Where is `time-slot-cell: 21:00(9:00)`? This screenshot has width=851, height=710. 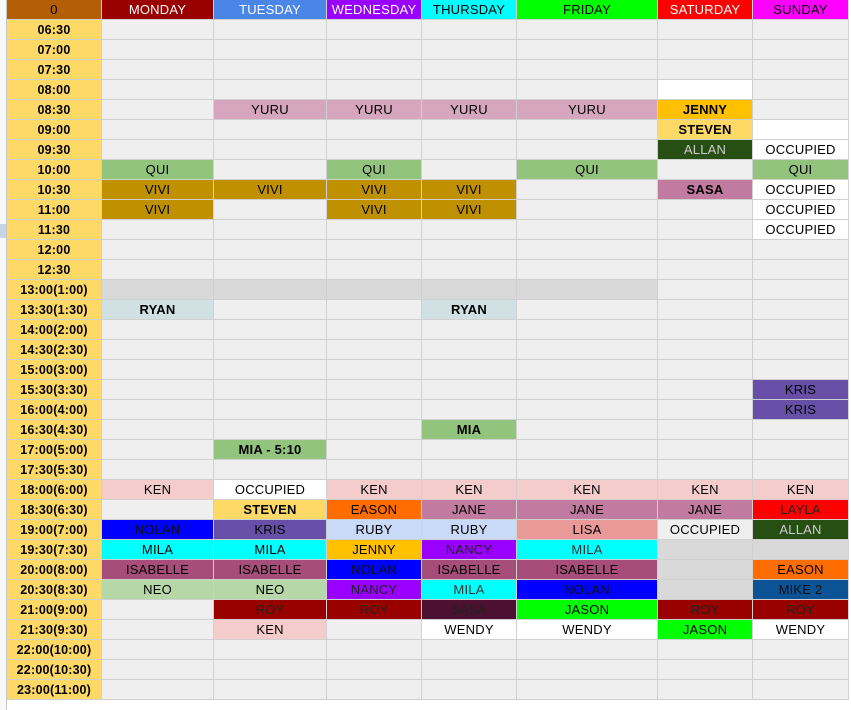
time-slot-cell: 21:00(9:00) is located at coordinates (54, 610).